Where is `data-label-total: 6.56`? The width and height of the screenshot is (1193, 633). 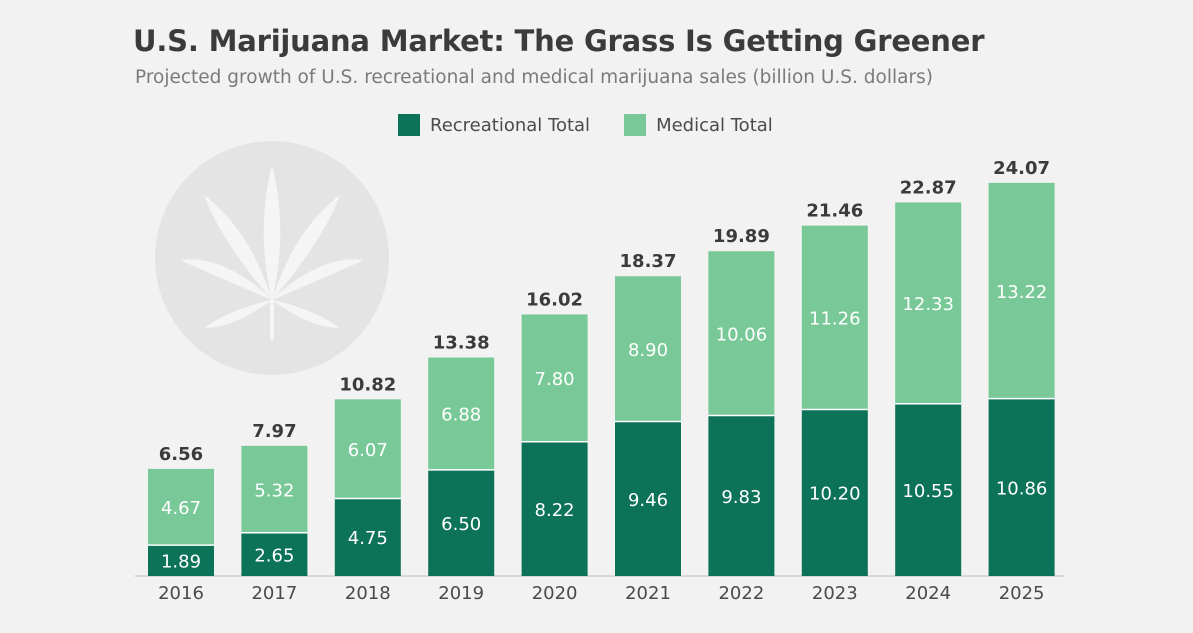
data-label-total: 6.56 is located at coordinates (181, 454).